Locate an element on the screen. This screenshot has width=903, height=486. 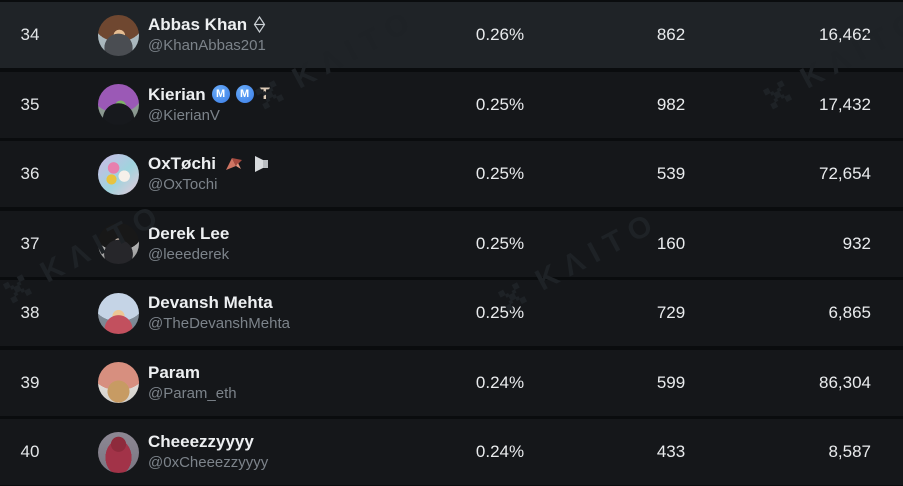
leaderboard-row: 36 OxTøchi @OxTochi 0.25% 539 72,654 is located at coordinates (451, 174).